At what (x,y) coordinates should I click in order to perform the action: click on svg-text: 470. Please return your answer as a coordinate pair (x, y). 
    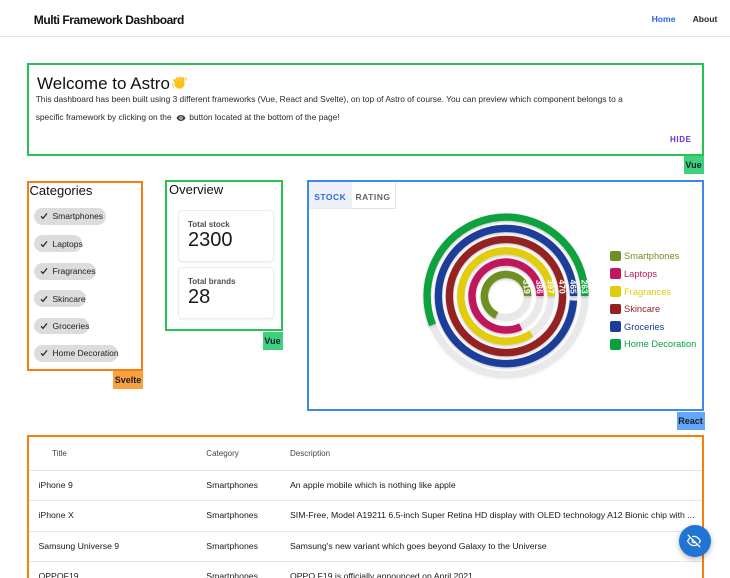
    Looking at the image, I should click on (562, 286).